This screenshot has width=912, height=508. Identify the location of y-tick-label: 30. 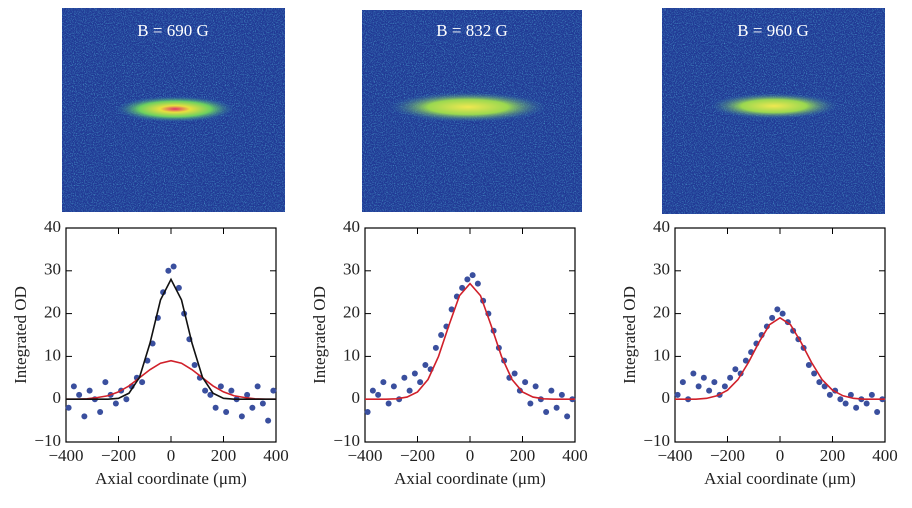
(661, 269).